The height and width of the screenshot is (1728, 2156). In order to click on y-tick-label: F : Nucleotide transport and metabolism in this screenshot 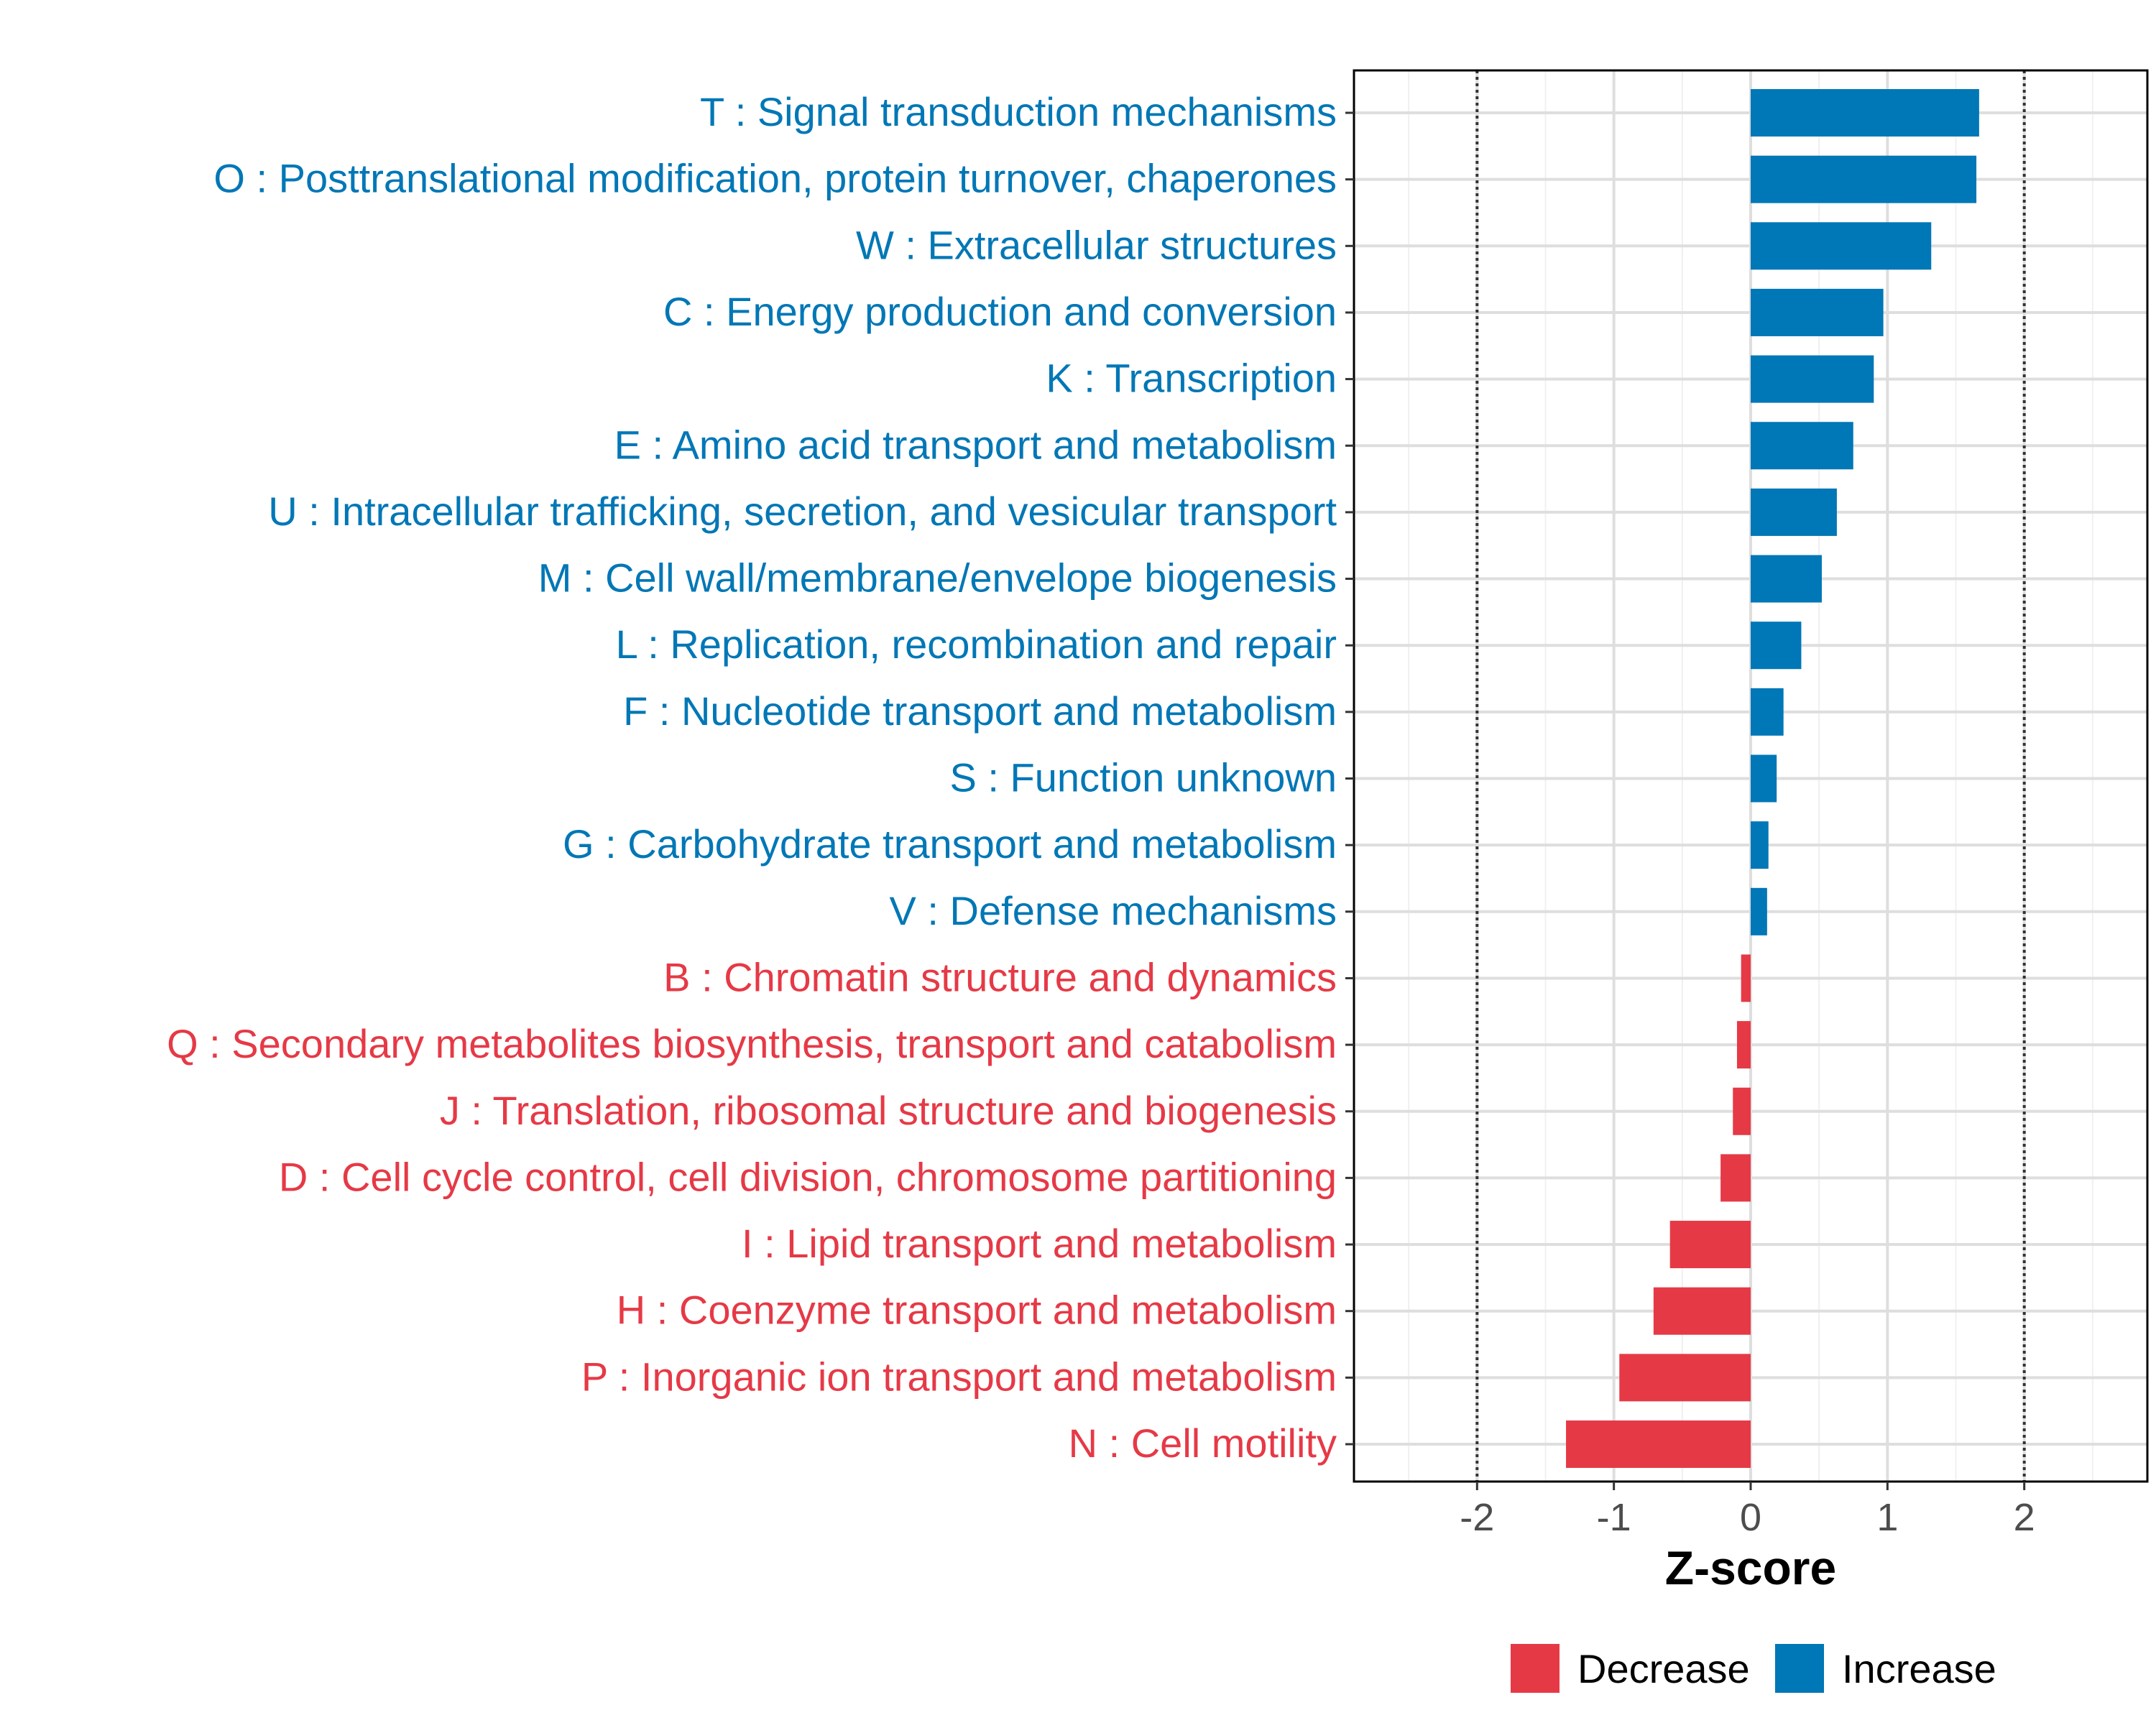, I will do `click(980, 711)`.